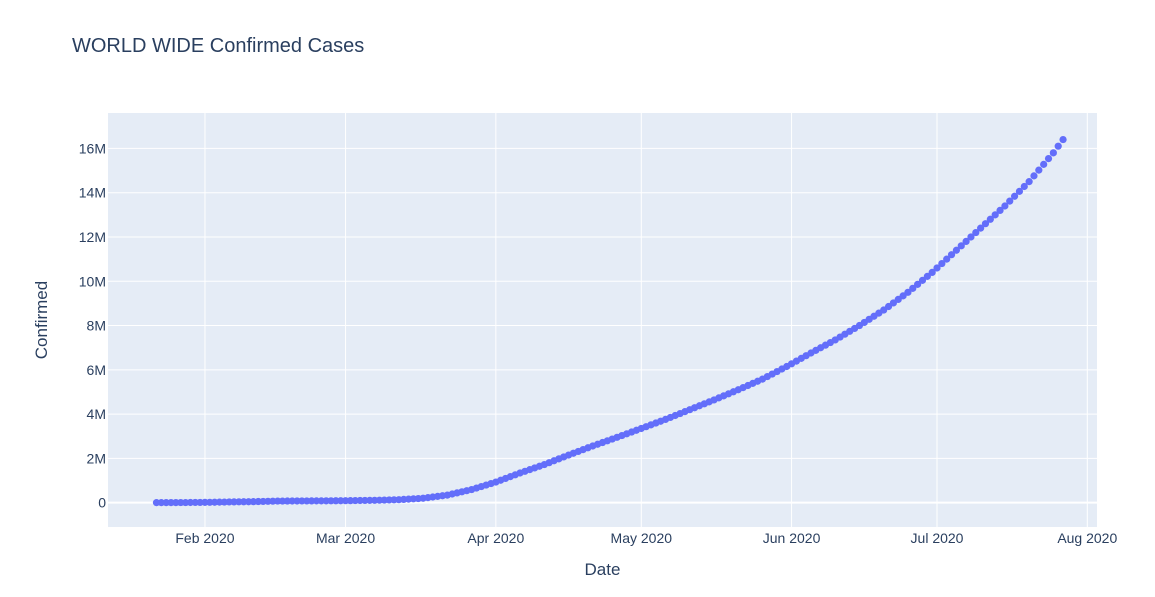  What do you see at coordinates (345, 538) in the screenshot?
I see `x-tick-label: Mar 2020` at bounding box center [345, 538].